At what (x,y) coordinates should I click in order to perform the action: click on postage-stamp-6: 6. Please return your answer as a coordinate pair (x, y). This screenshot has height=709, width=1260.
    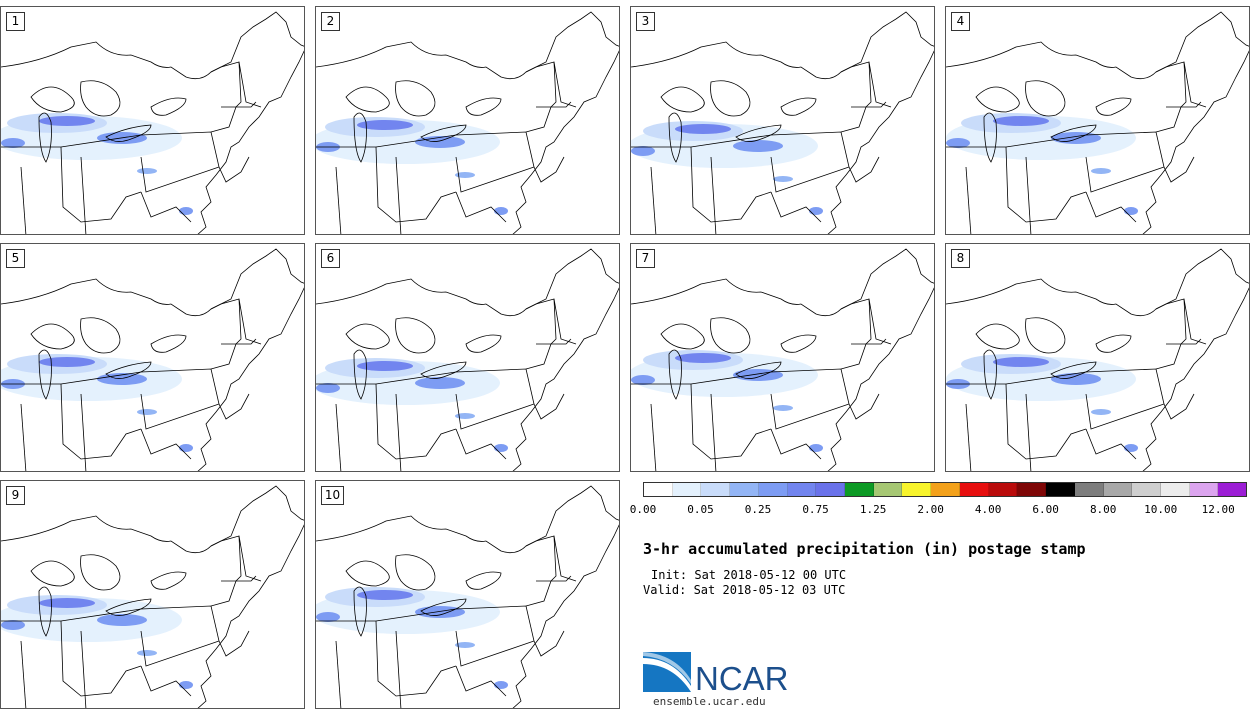
    Looking at the image, I should click on (467, 357).